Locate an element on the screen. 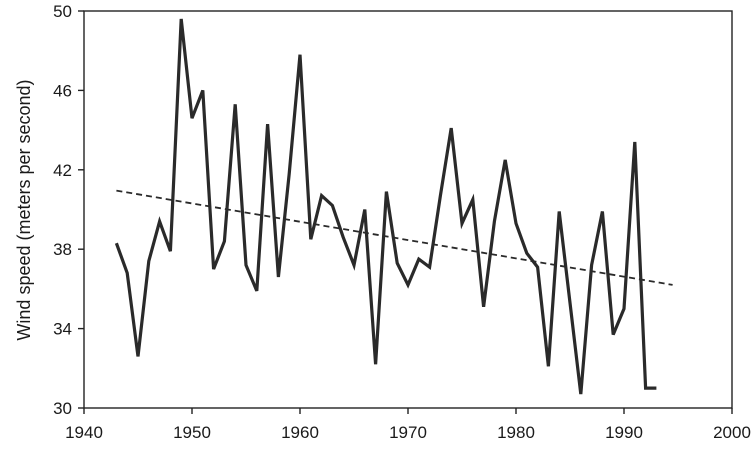 This screenshot has width=755, height=450. y-tick-label: 34 is located at coordinates (62, 329).